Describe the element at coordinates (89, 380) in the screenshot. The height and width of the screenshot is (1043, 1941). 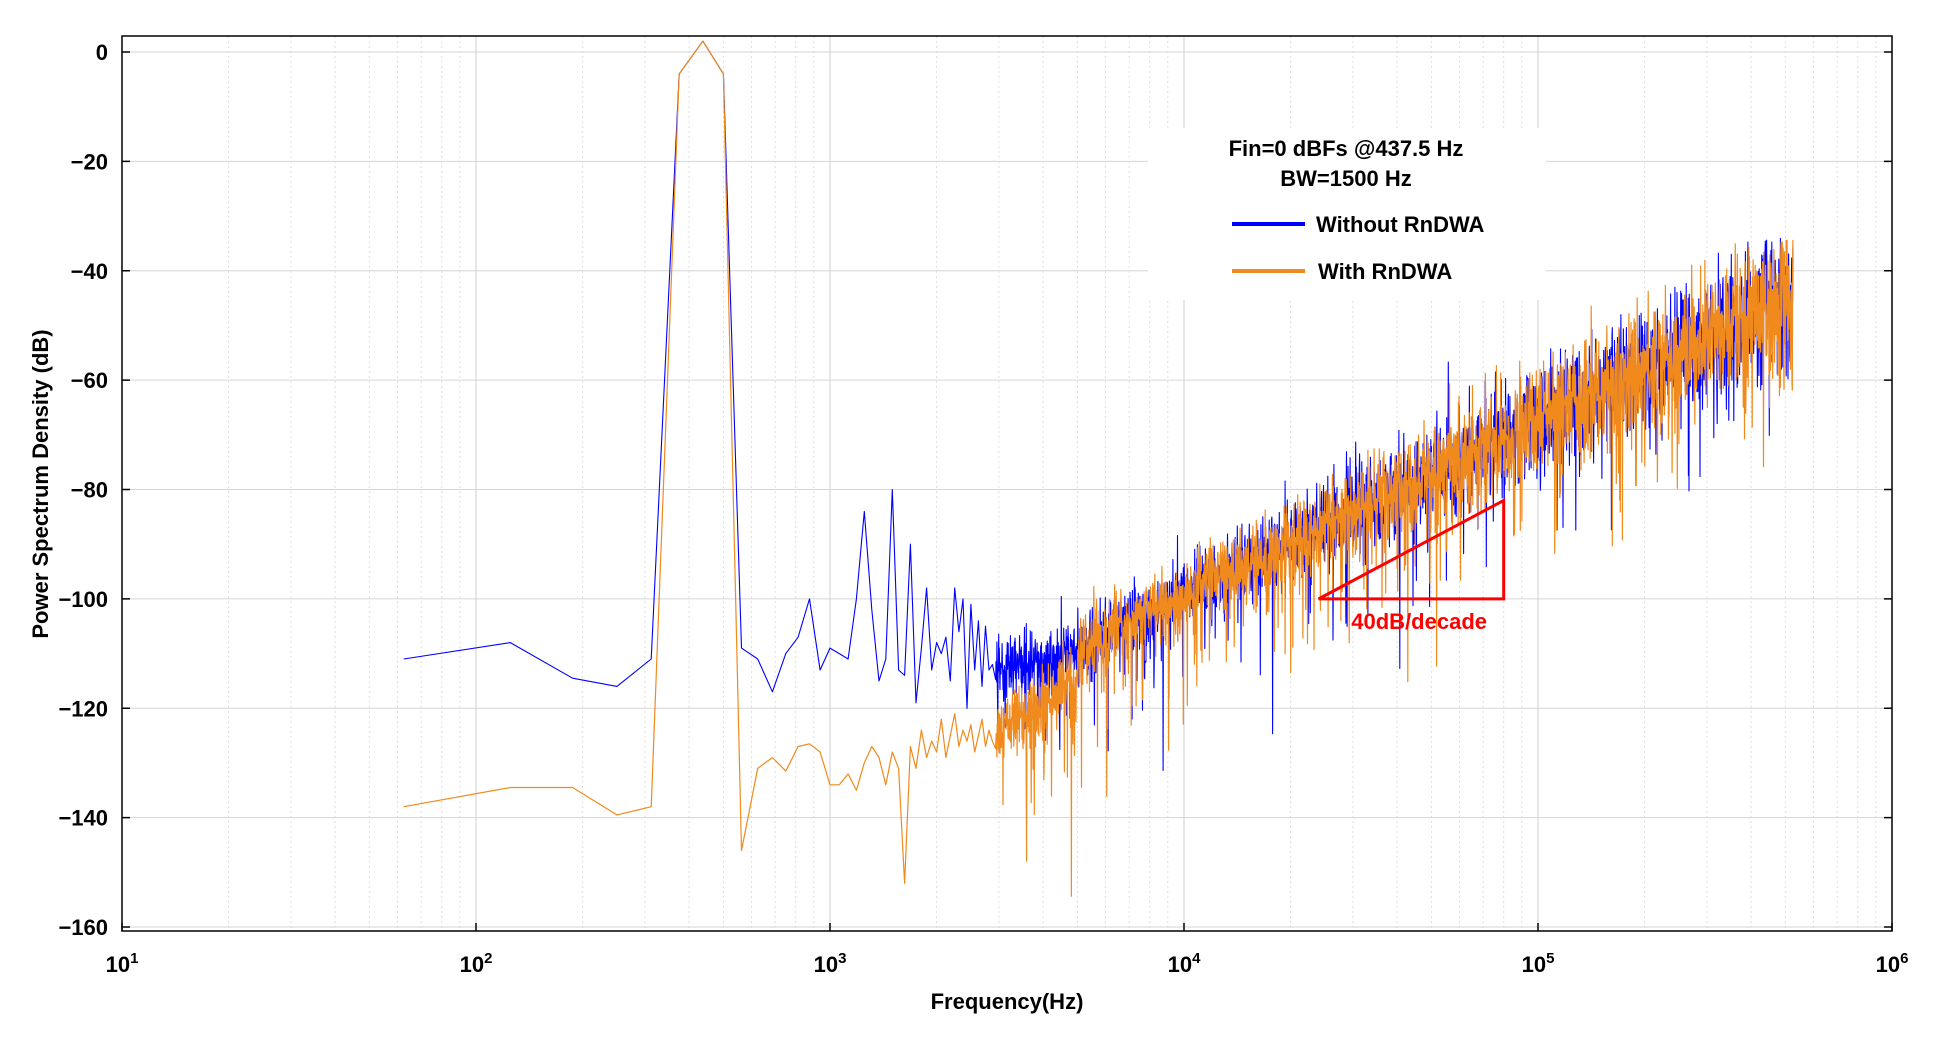
I see `y-tick-label: −60` at that location.